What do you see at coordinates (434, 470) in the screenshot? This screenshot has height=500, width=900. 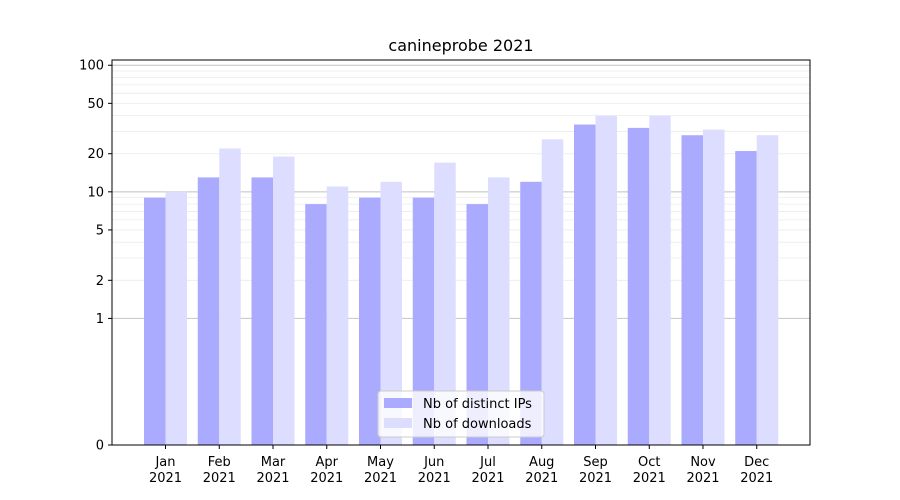 I see `x-tick-label: Jun 2021` at bounding box center [434, 470].